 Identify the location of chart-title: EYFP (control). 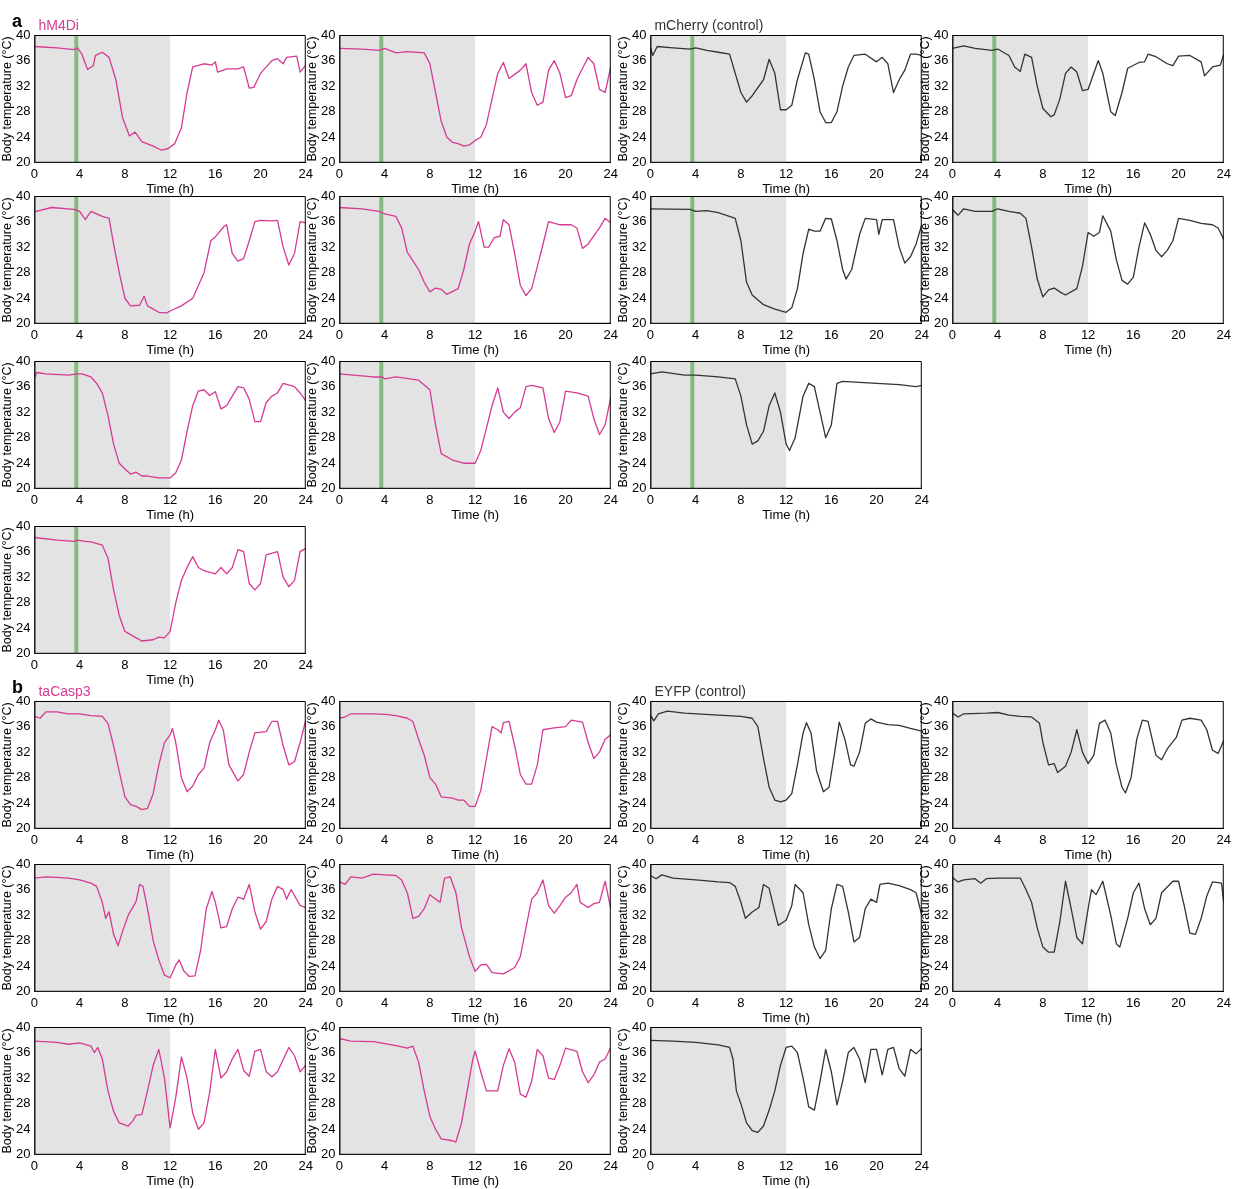
(700, 690).